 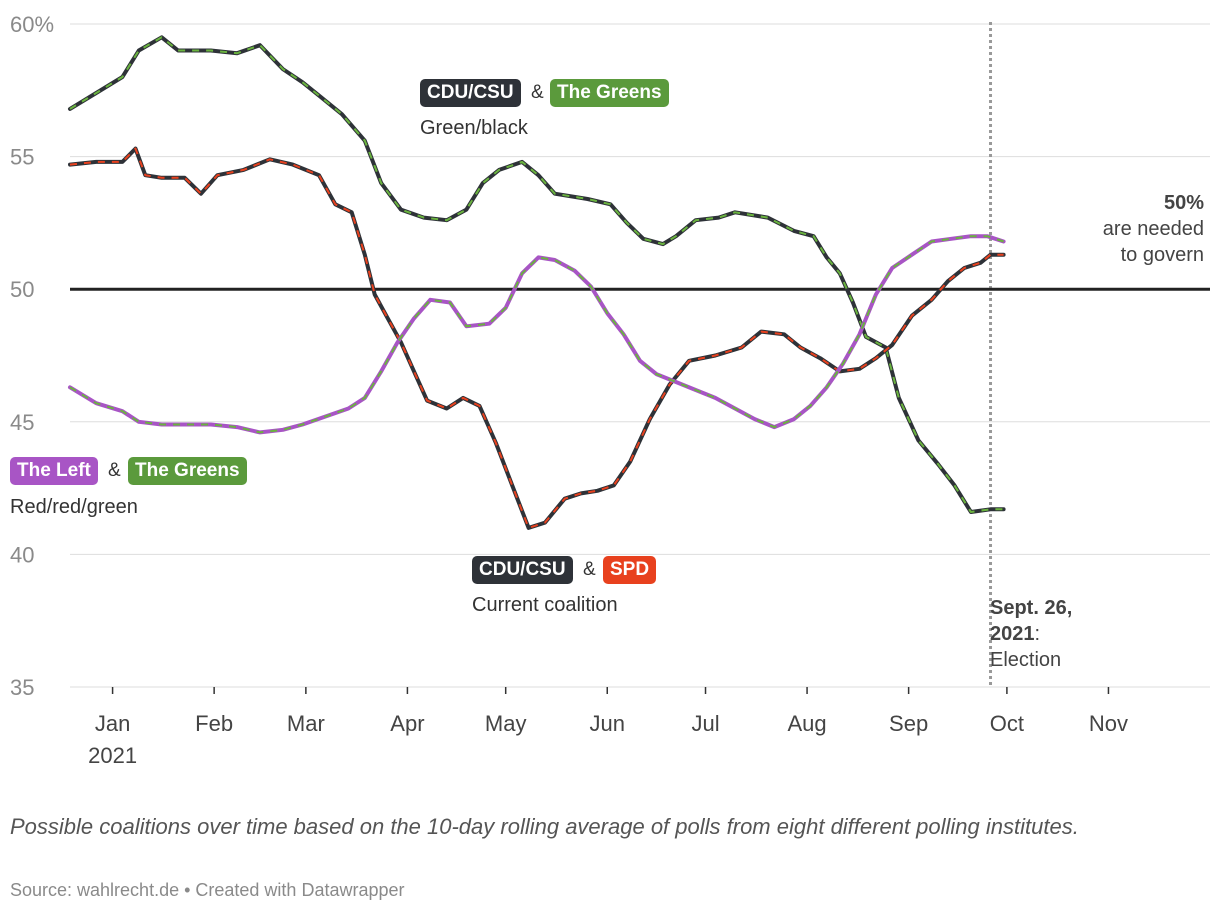 I want to click on election-annotation: Sept. 26, 2021: Election, so click(x=1031, y=634).